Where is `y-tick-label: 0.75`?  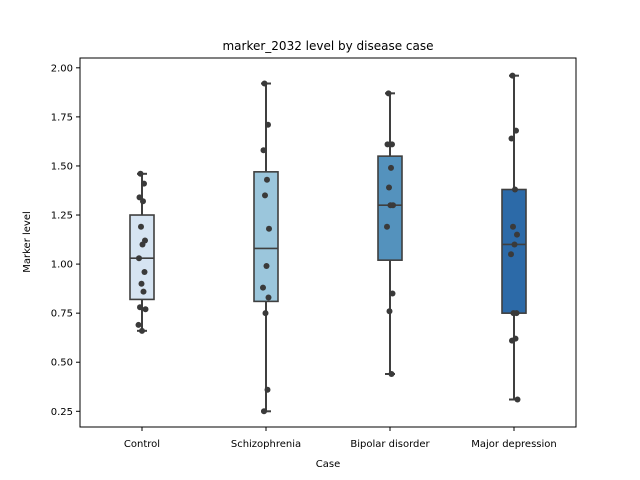
y-tick-label: 0.75 is located at coordinates (62, 314).